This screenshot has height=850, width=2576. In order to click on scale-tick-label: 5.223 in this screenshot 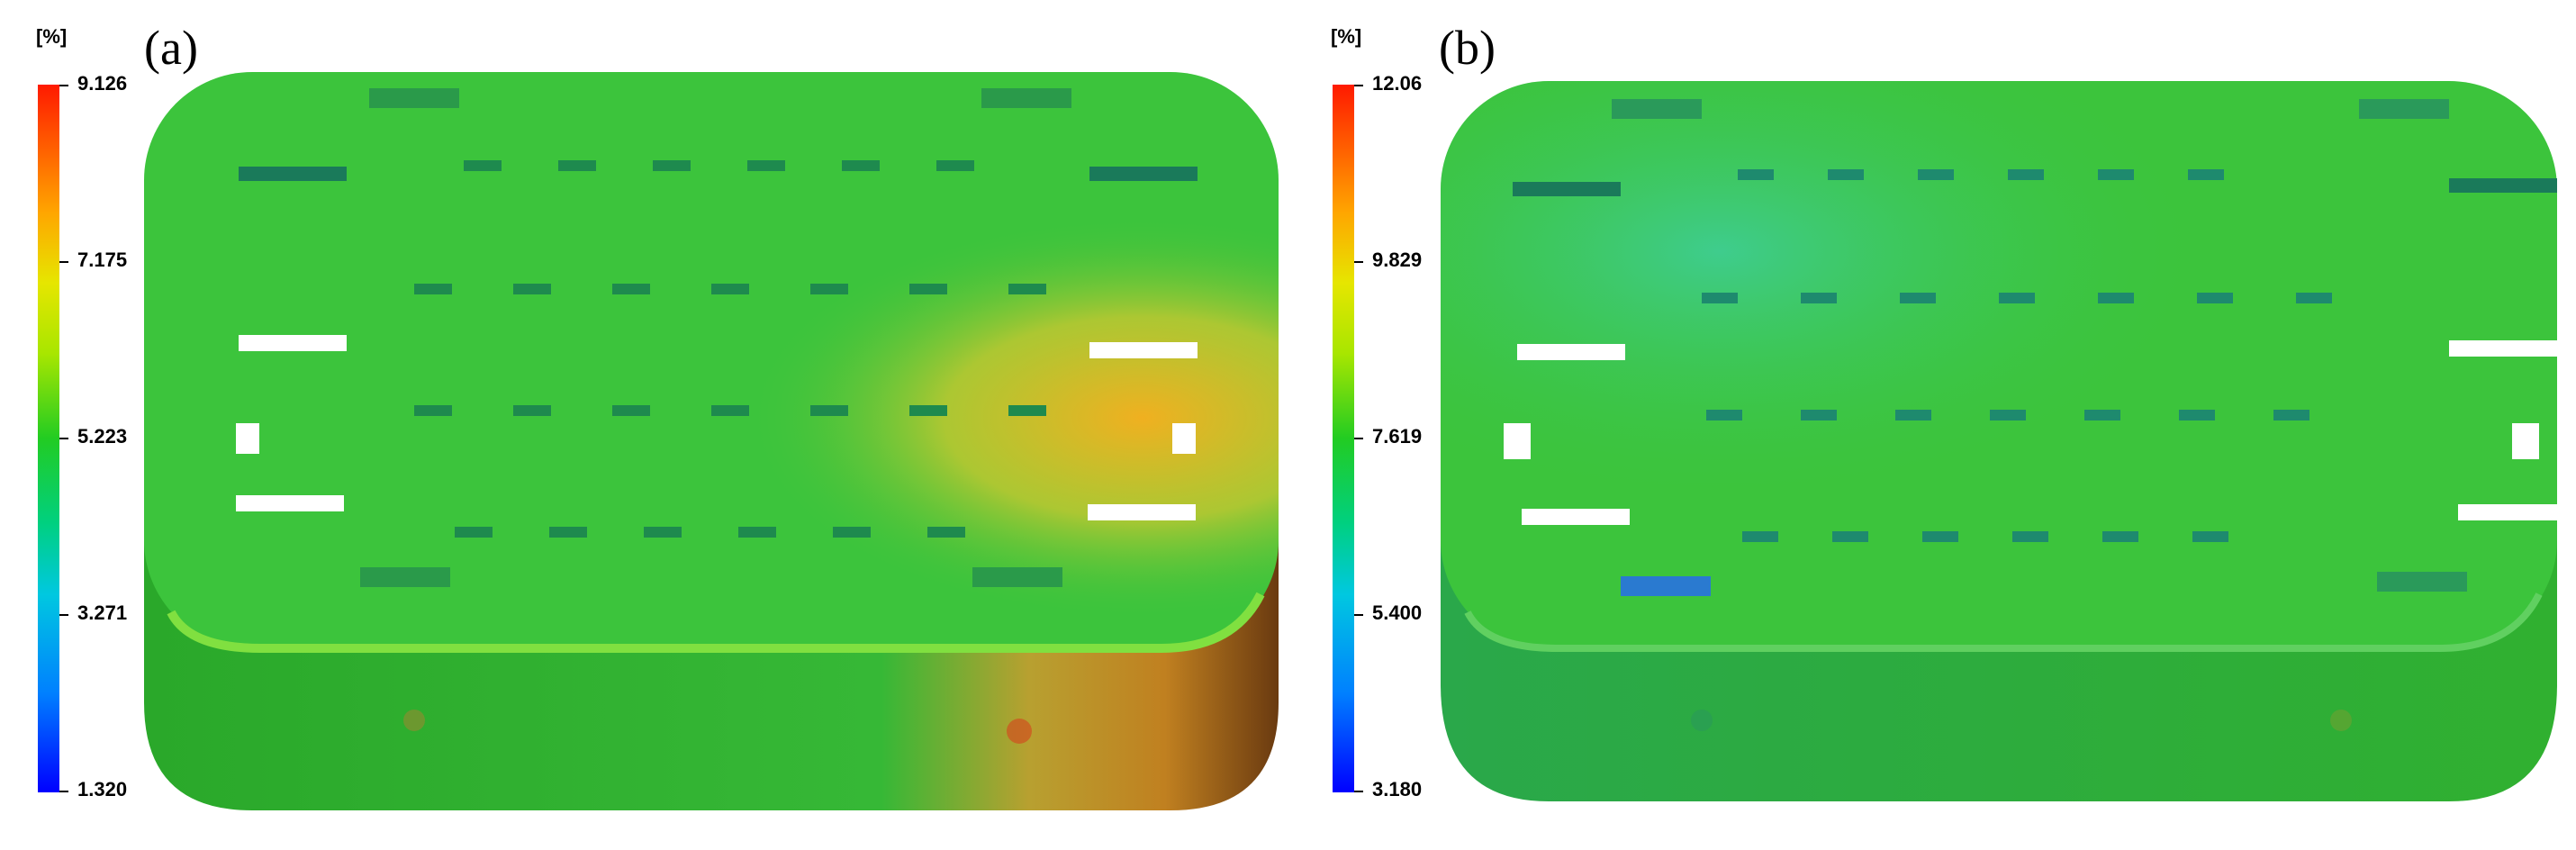, I will do `click(102, 436)`.